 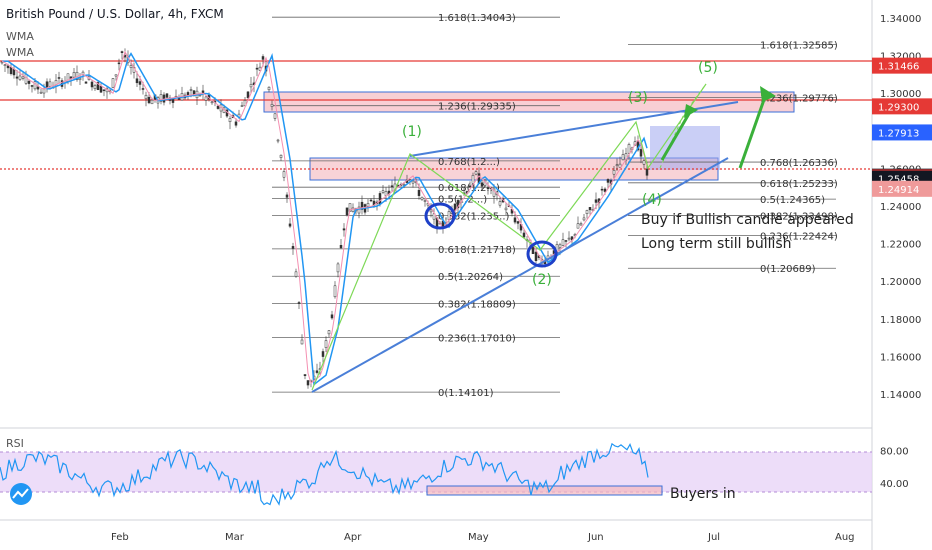 I want to click on wave-label-5: (5), so click(x=708, y=68).